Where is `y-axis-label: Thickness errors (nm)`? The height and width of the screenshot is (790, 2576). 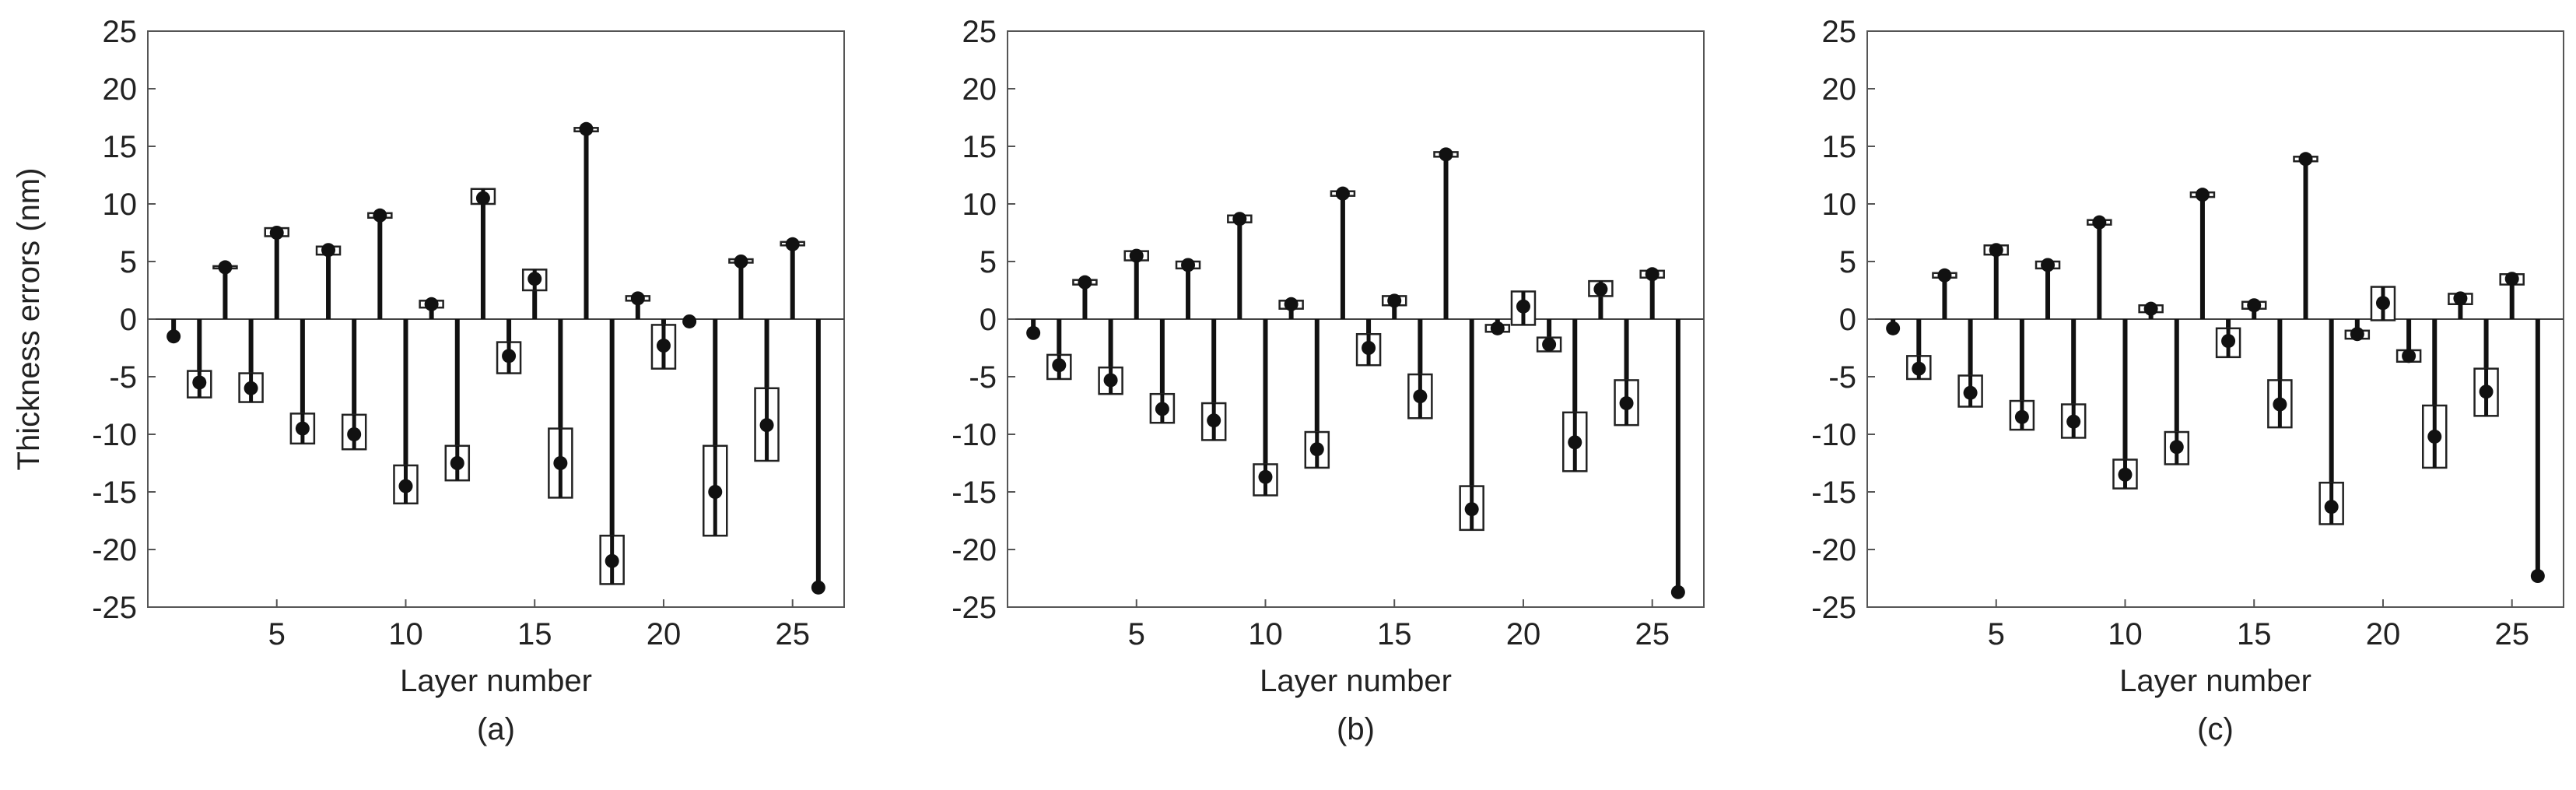
y-axis-label: Thickness errors (nm) is located at coordinates (29, 319).